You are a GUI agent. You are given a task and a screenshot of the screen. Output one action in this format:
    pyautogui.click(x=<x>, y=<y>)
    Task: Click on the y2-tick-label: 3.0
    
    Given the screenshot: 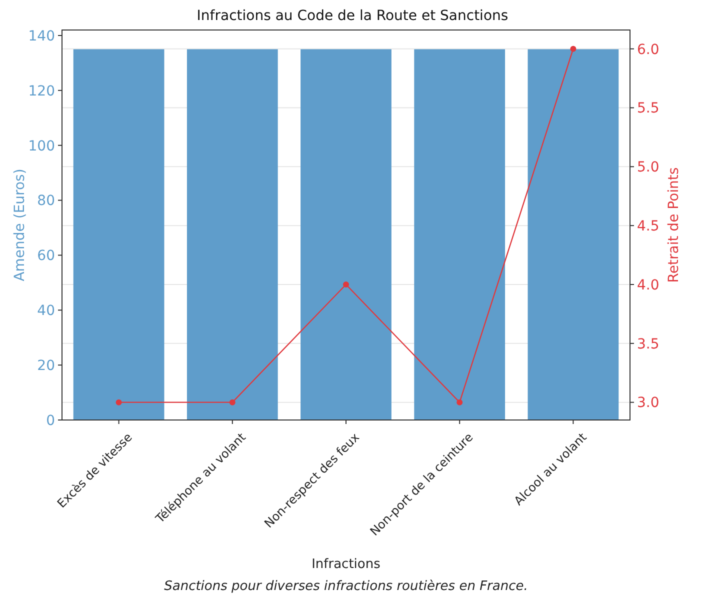 What is the action you would take?
    pyautogui.click(x=648, y=403)
    